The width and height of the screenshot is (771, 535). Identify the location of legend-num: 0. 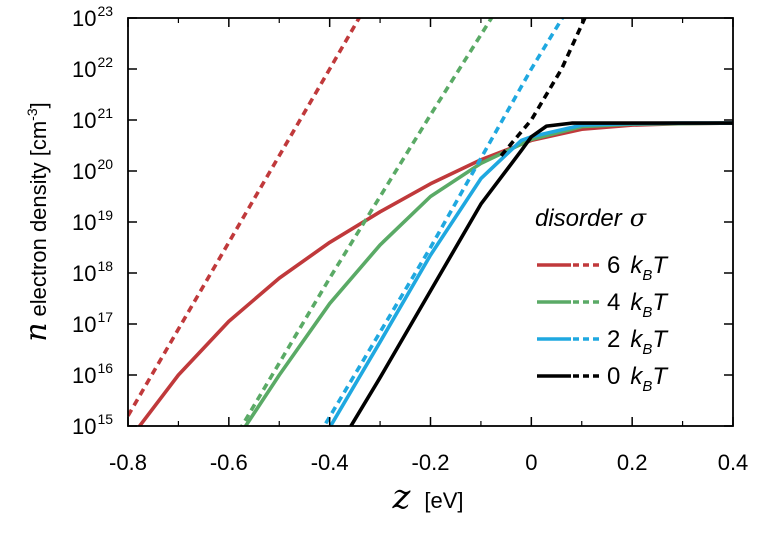
(613, 376).